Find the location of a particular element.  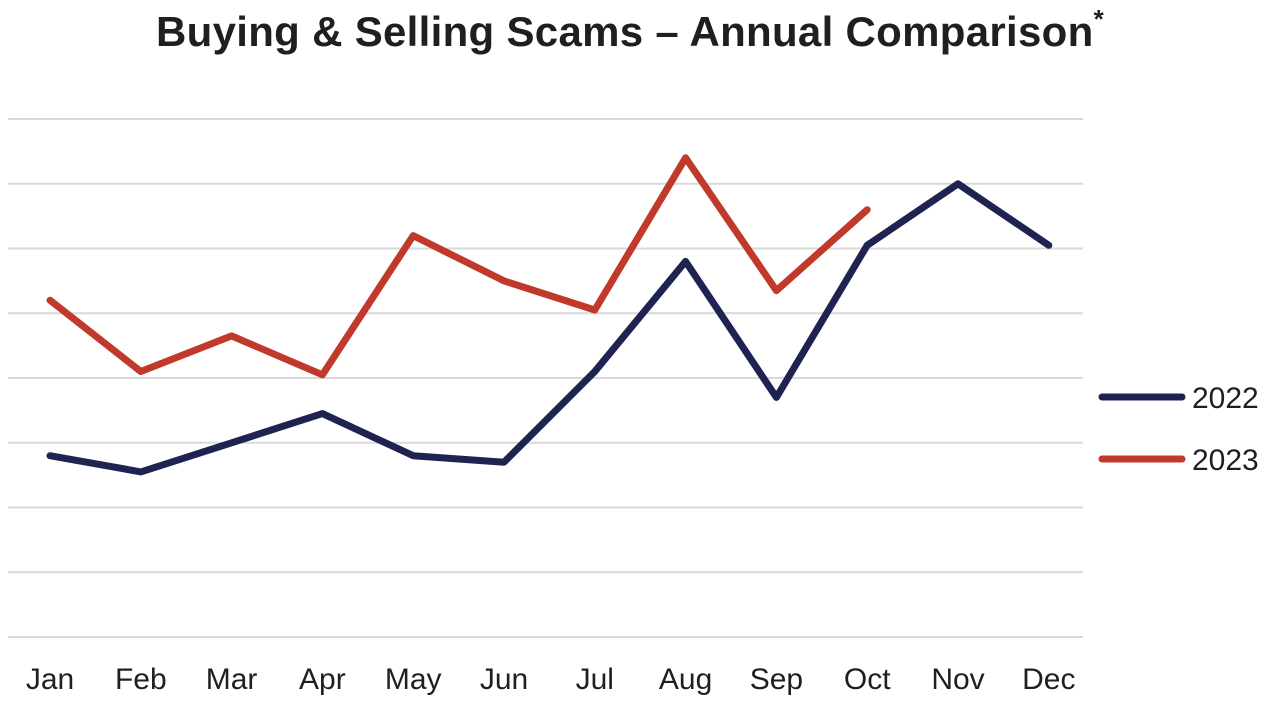

x-tick-label: Jun is located at coordinates (504, 679).